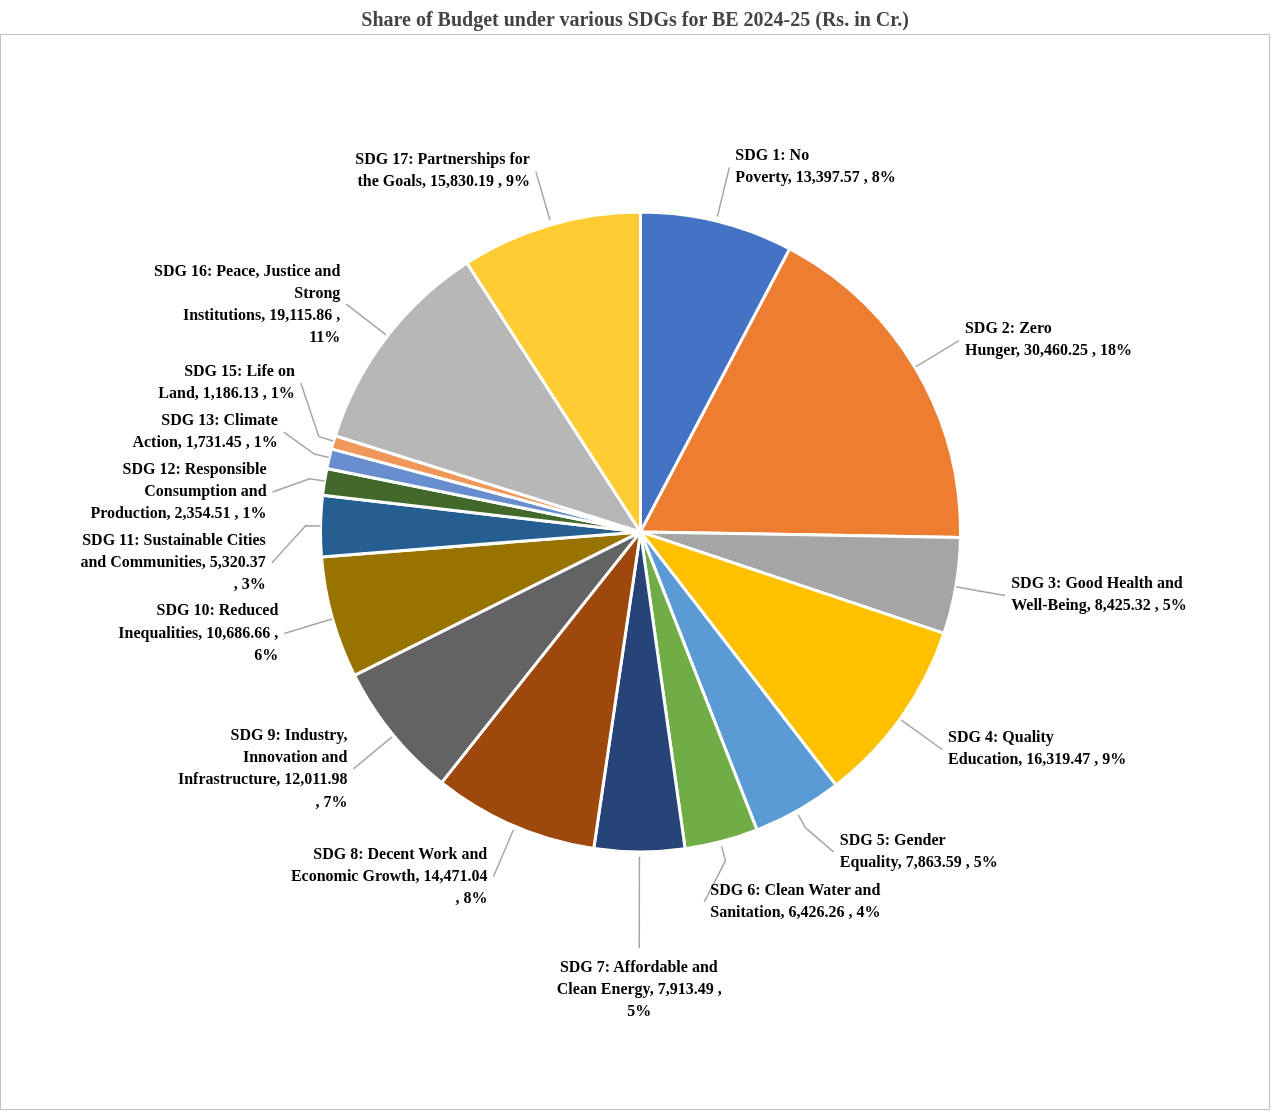 The width and height of the screenshot is (1280, 1120). What do you see at coordinates (1037, 748) in the screenshot?
I see `slice-label: SDG 4: Quality Education, 16,319.47 , 9%` at bounding box center [1037, 748].